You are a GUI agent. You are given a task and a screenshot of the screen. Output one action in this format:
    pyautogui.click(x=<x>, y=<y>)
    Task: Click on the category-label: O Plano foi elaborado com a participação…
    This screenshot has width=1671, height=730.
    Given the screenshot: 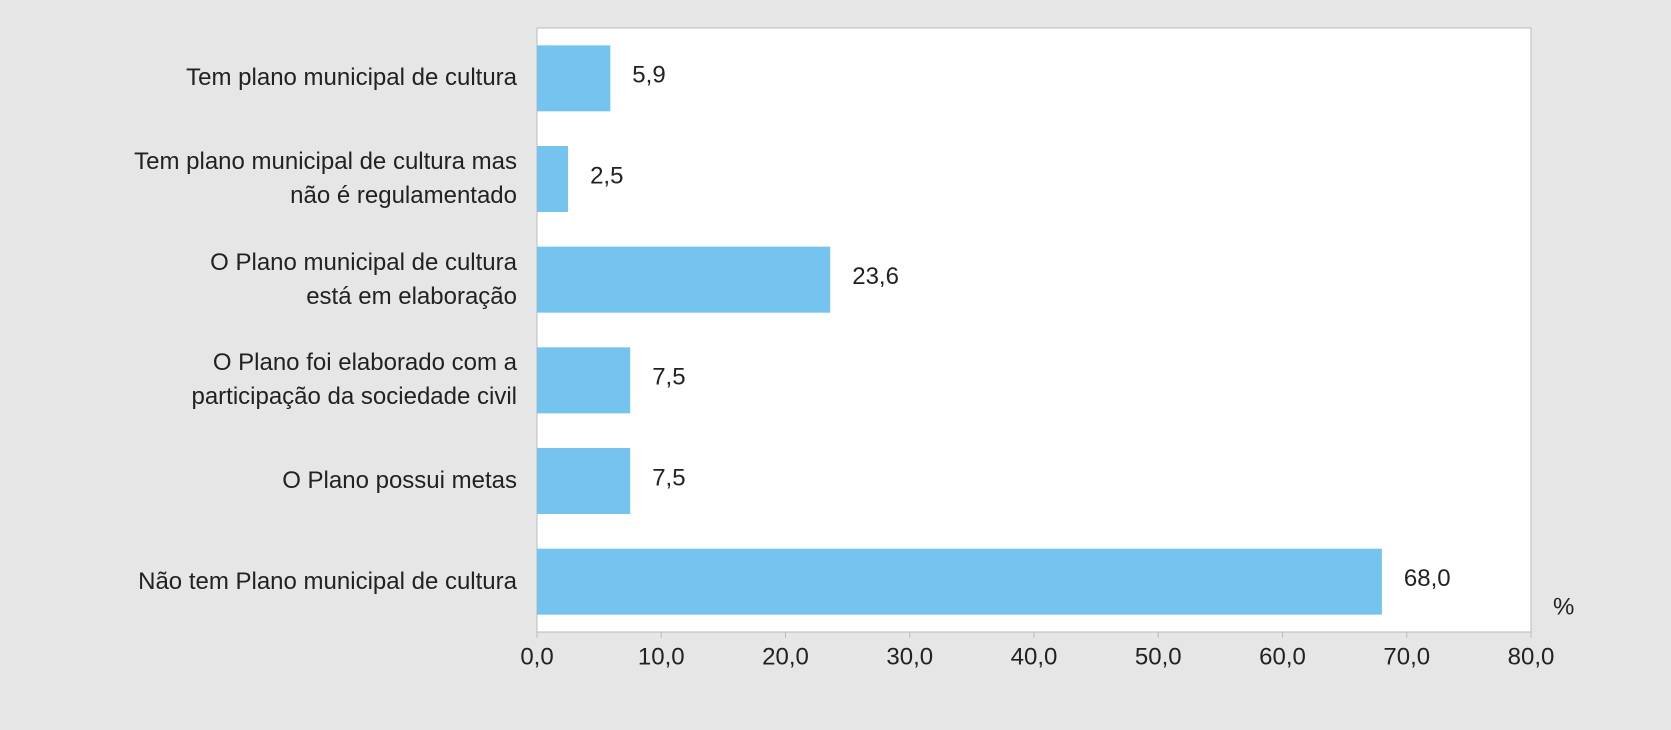 What is the action you would take?
    pyautogui.click(x=354, y=380)
    